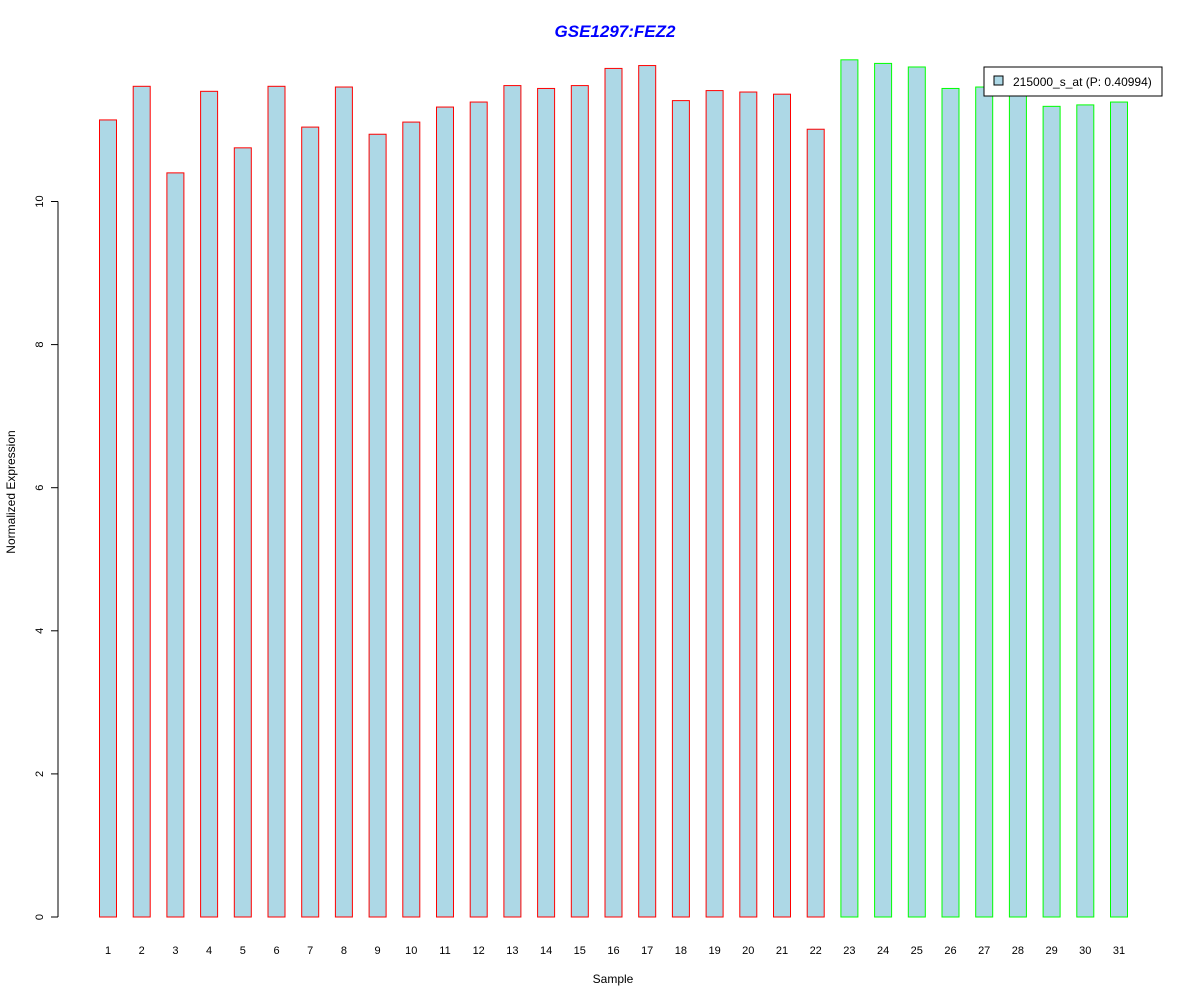 The height and width of the screenshot is (1000, 1200). Describe the element at coordinates (40, 345) in the screenshot. I see `y-tick-label: 8` at that location.